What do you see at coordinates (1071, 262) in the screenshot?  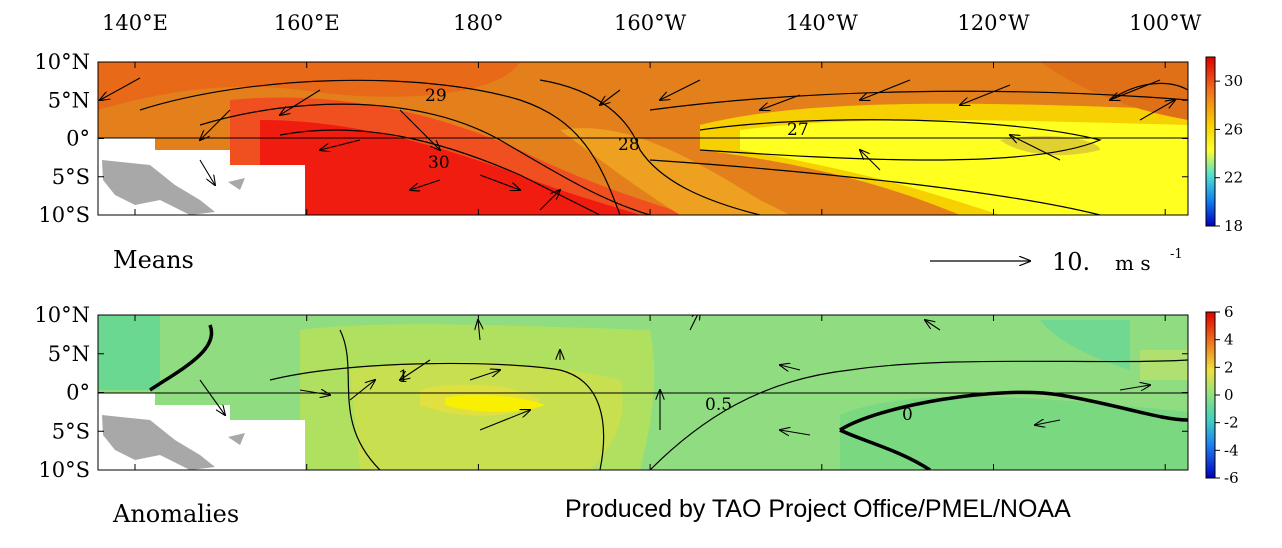 I see `scale-value: 10.` at bounding box center [1071, 262].